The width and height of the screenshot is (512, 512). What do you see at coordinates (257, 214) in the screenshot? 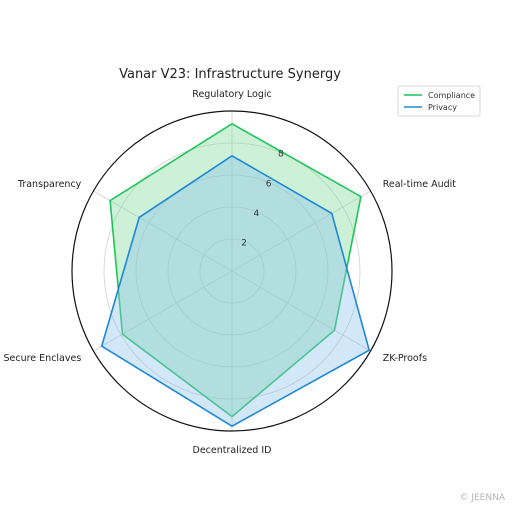
I see `tick-label-4: 4` at bounding box center [257, 214].